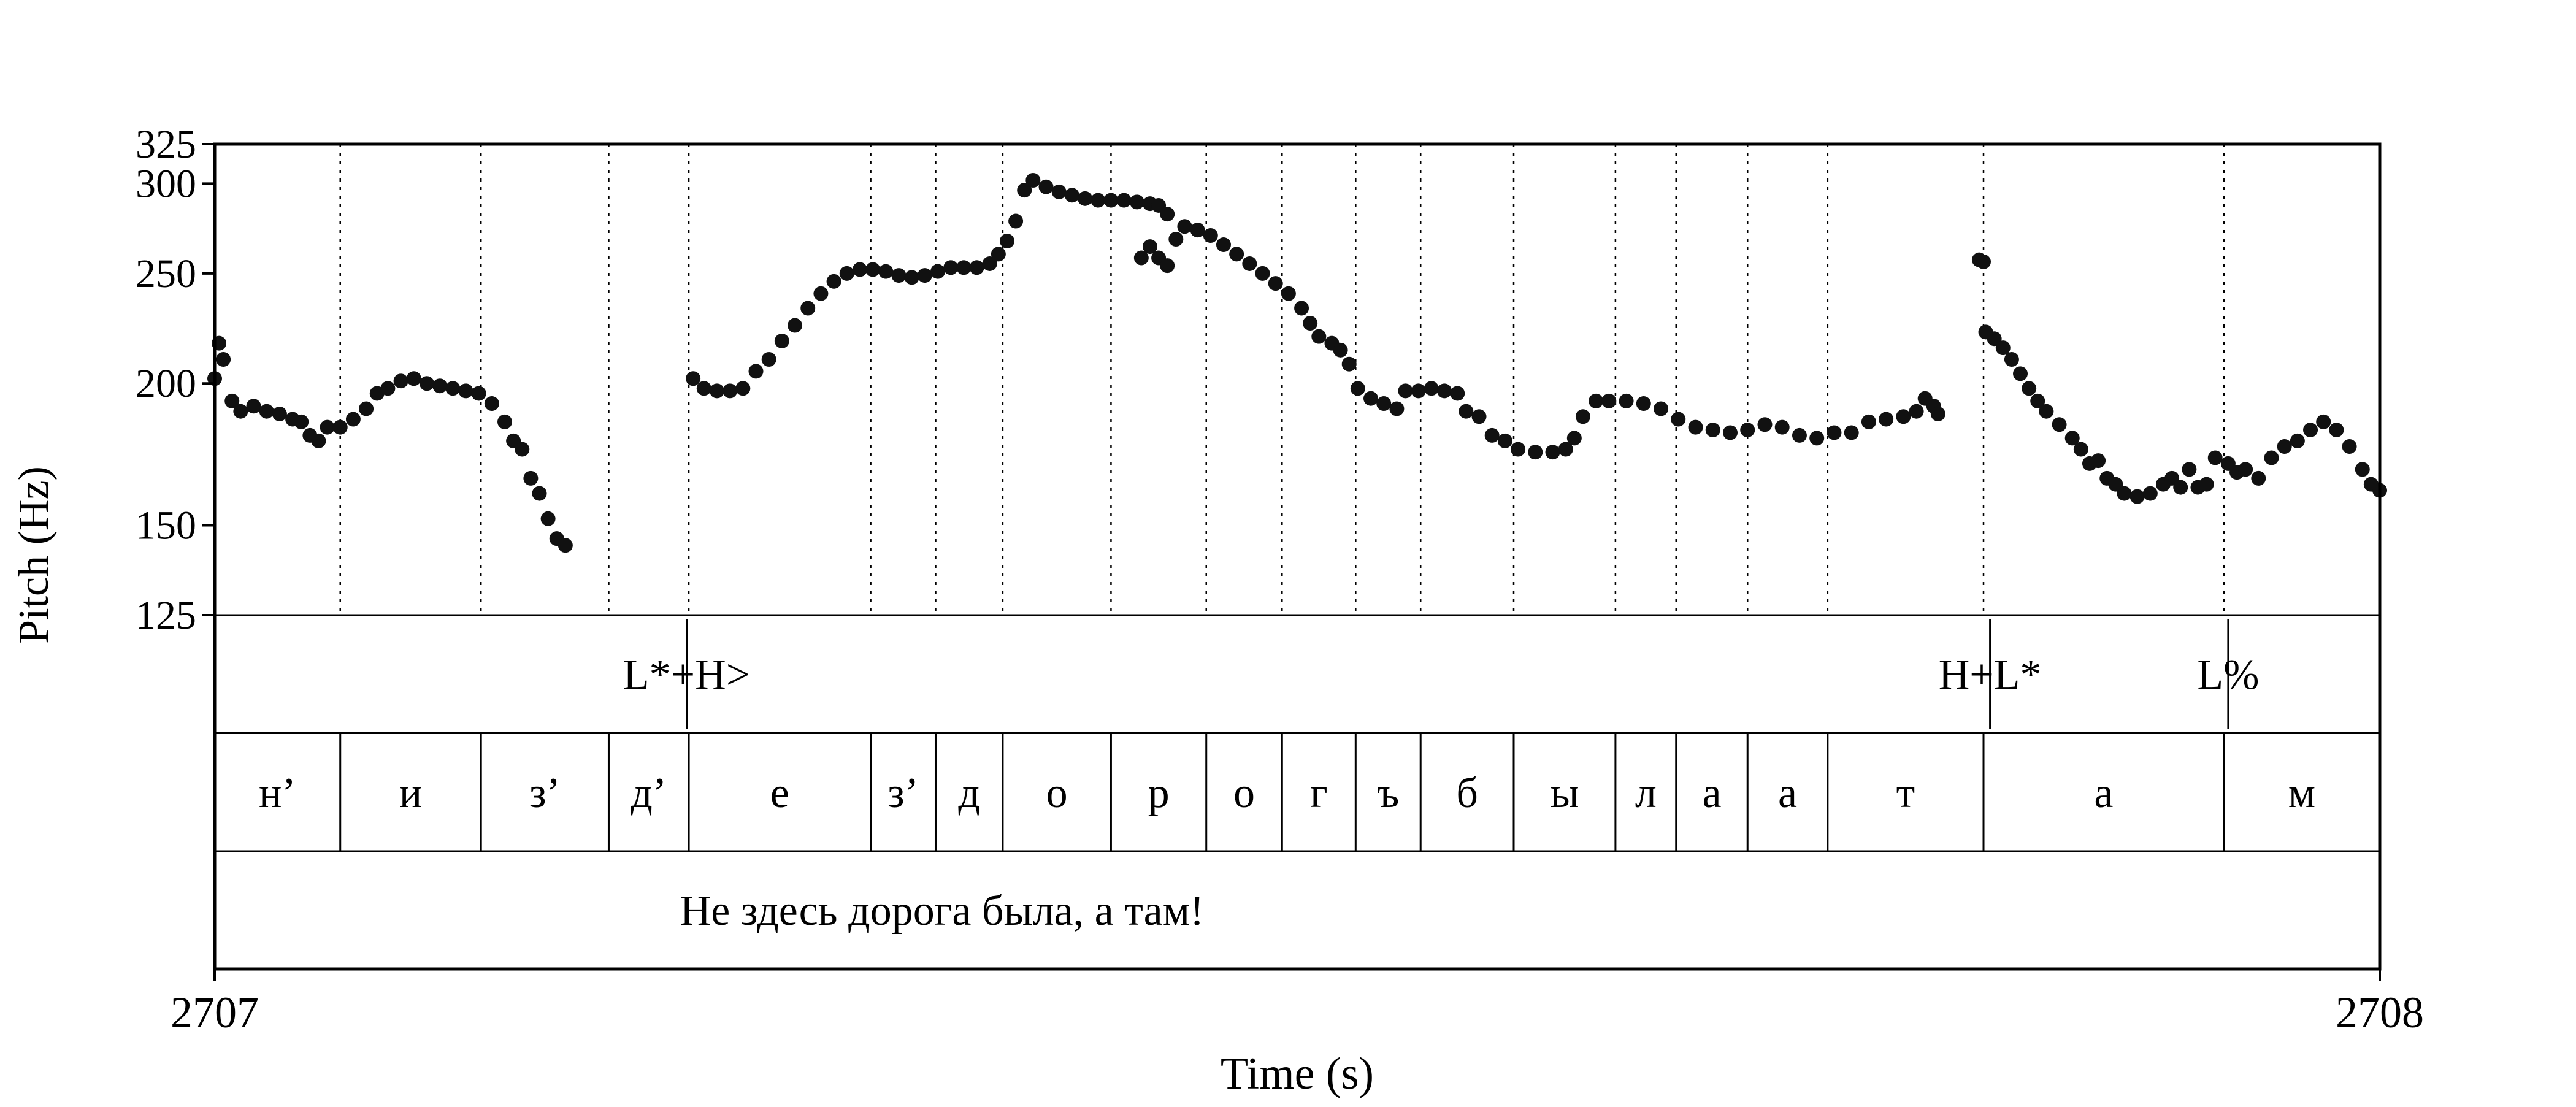  I want to click on y-tick-label: 300, so click(166, 183).